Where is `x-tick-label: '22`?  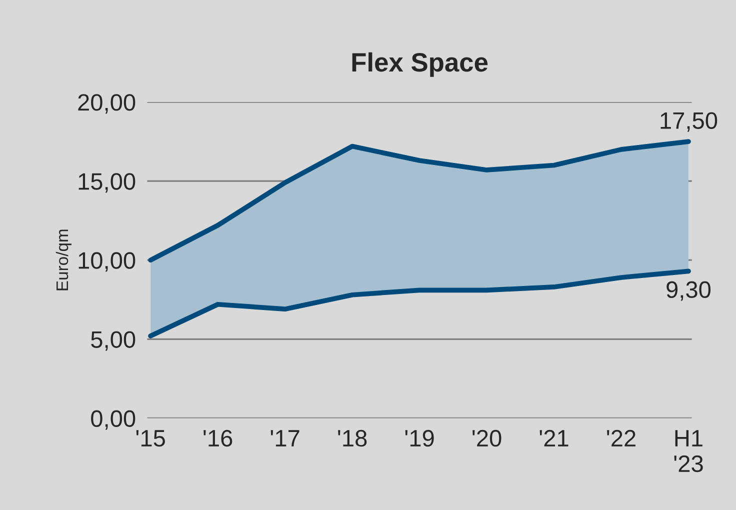 x-tick-label: '22 is located at coordinates (621, 438).